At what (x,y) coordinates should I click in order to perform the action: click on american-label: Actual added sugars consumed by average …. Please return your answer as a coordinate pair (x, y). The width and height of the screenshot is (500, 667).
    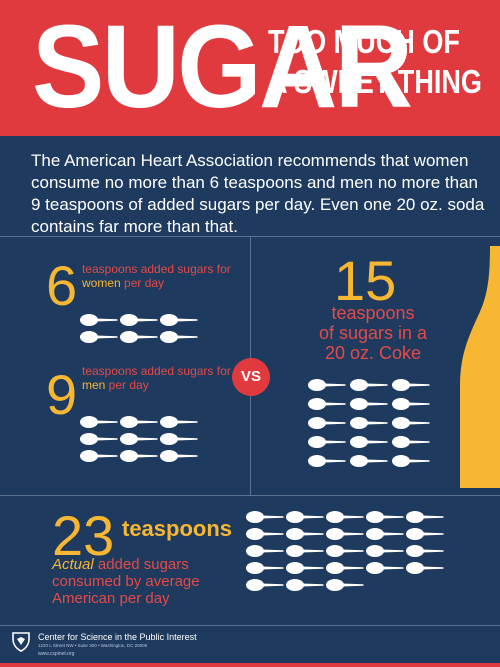
    Looking at the image, I should click on (152, 581).